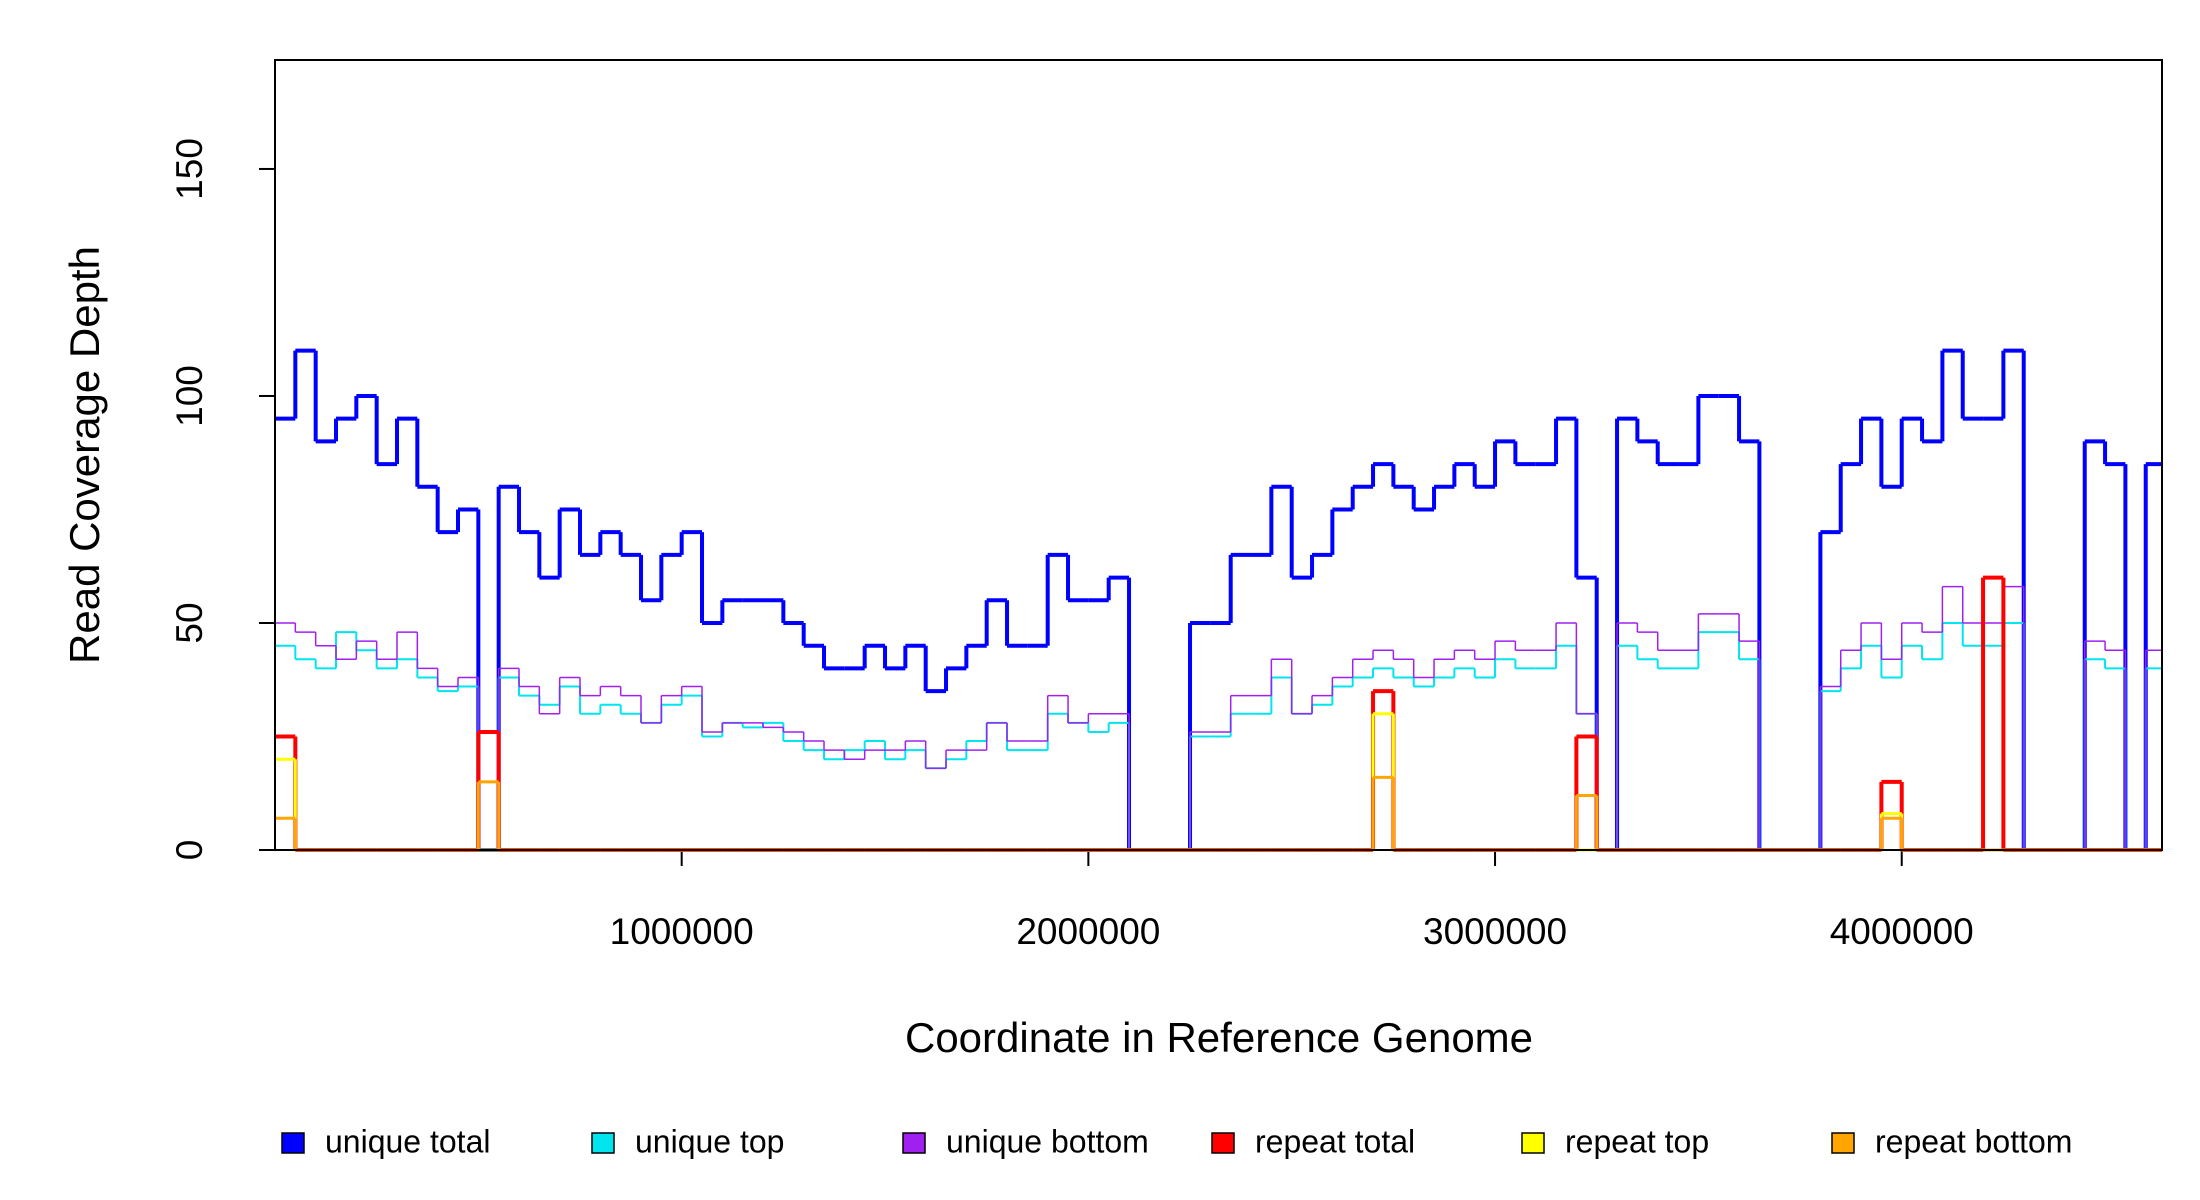 Image resolution: width=2200 pixels, height=1200 pixels. I want to click on legend-label: repeat top, so click(1637, 1141).